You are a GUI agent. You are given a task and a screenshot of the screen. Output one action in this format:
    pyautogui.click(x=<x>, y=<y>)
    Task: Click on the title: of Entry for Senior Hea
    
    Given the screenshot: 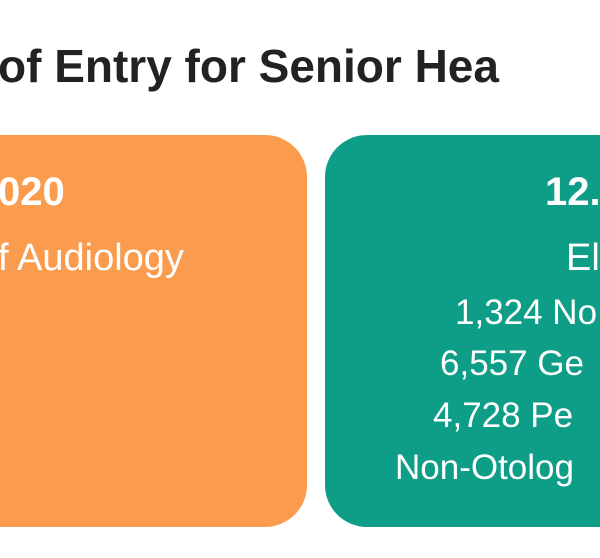 What is the action you would take?
    pyautogui.click(x=249, y=66)
    